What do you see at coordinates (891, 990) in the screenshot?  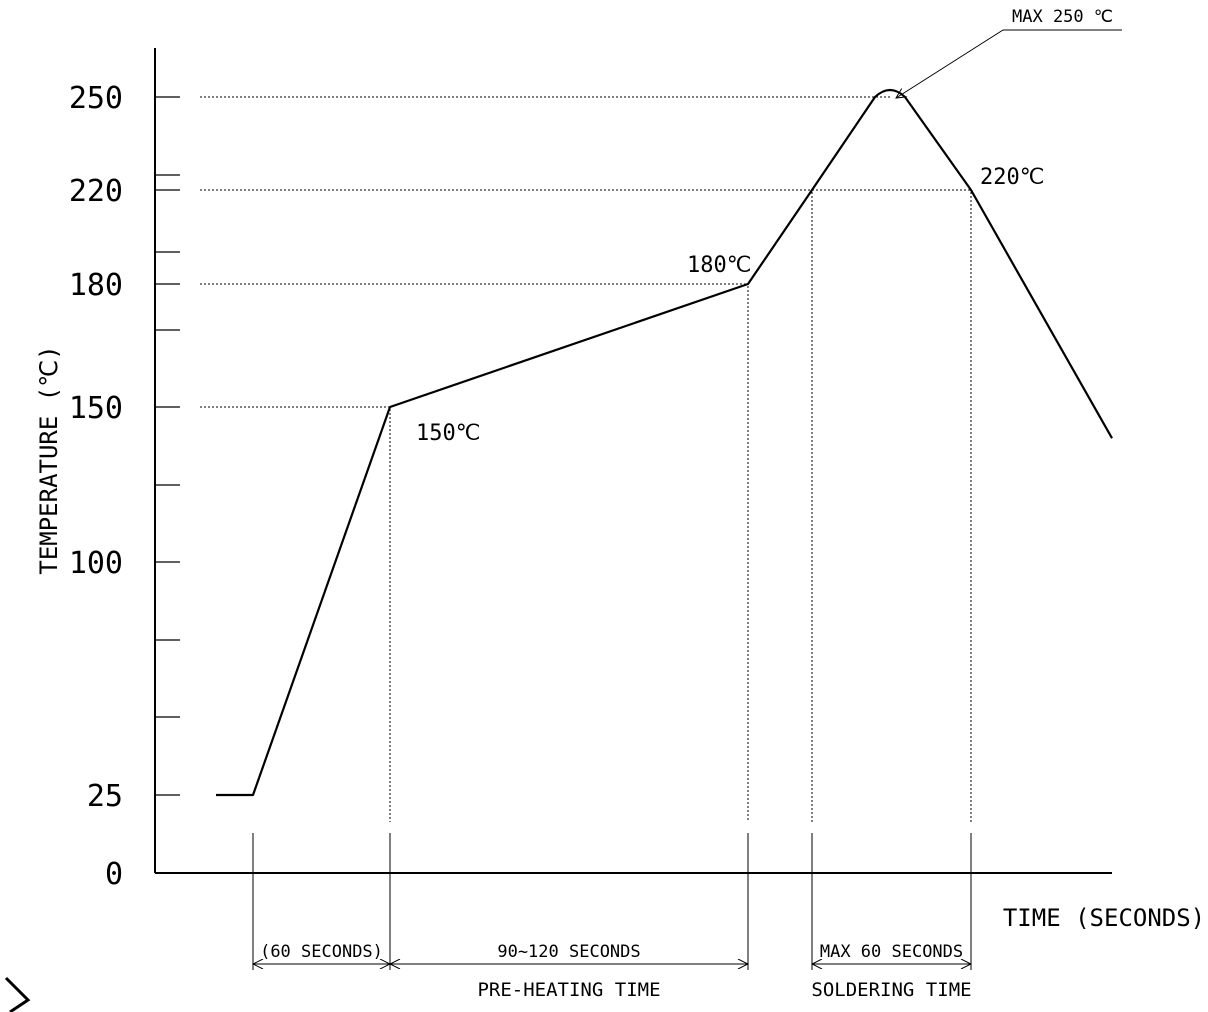 I see `interval-2-caption: SOLDERING TIME` at bounding box center [891, 990].